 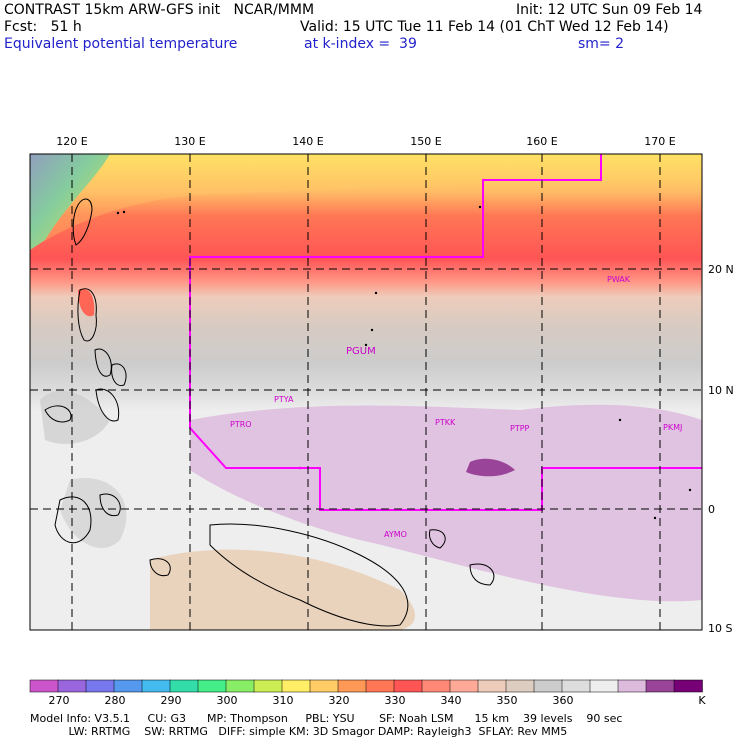 I want to click on colorbar-label: 270, so click(x=59, y=700).